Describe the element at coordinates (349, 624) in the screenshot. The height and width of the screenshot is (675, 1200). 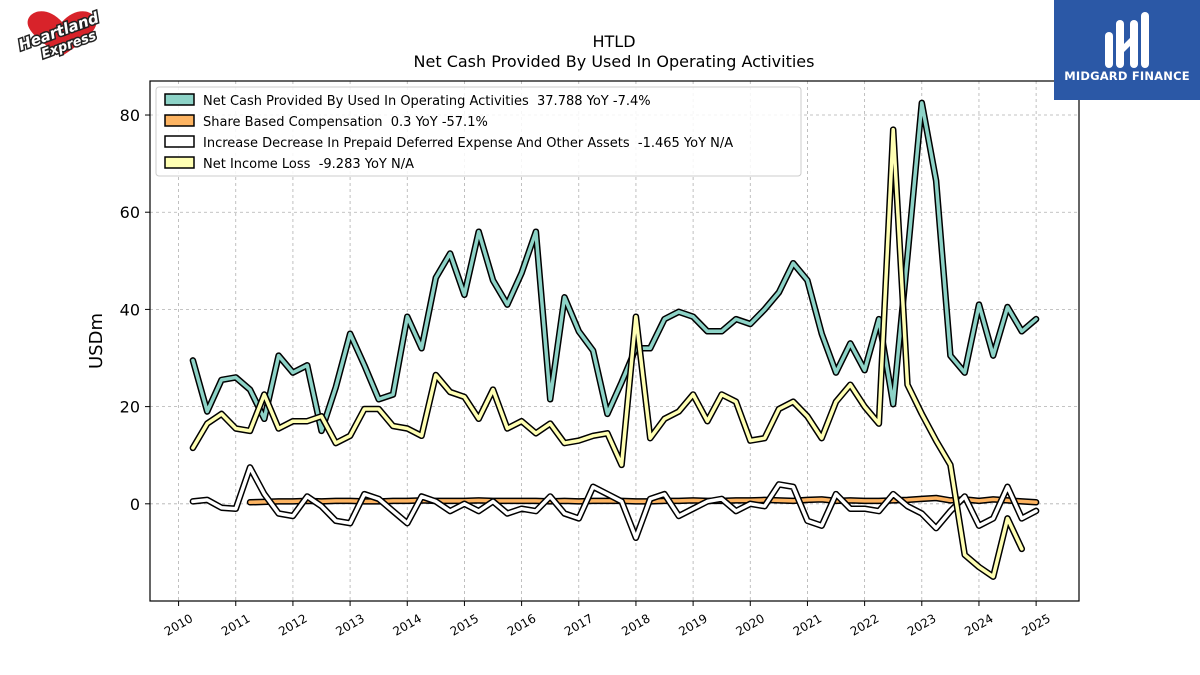
I see `x-tick-label: 2013` at that location.